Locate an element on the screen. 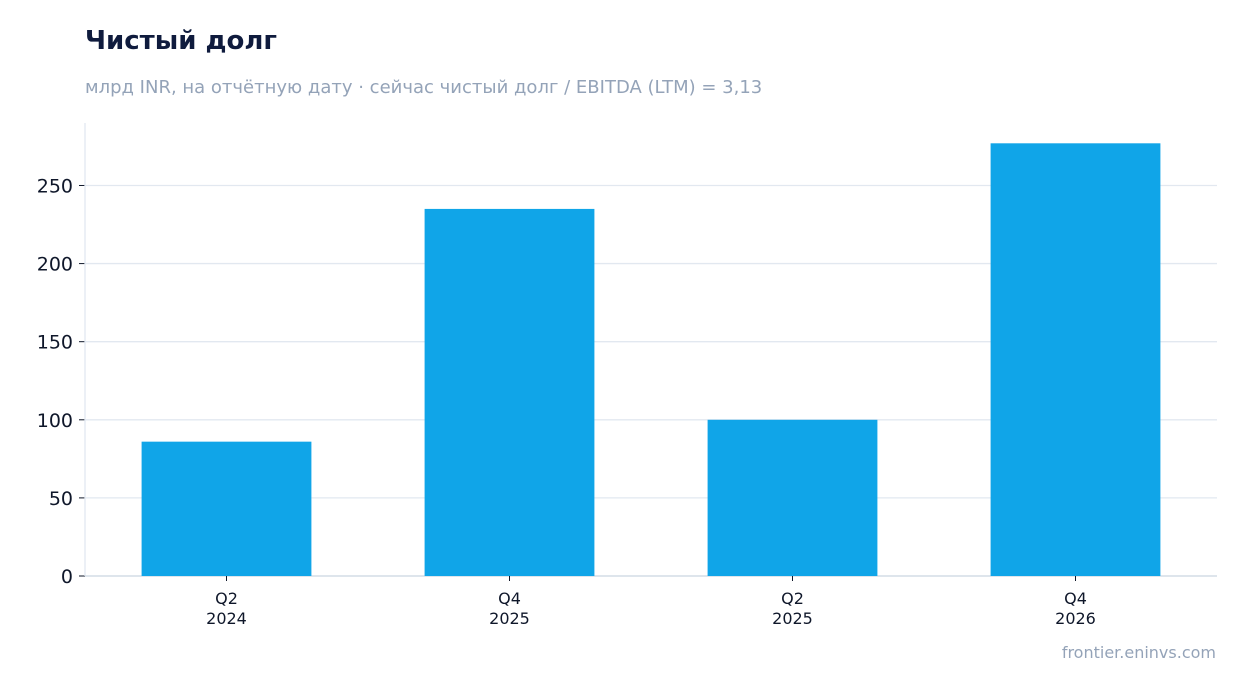 Image resolution: width=1247 pixels, height=693 pixels. y-tick-label: 50 is located at coordinates (61, 499).